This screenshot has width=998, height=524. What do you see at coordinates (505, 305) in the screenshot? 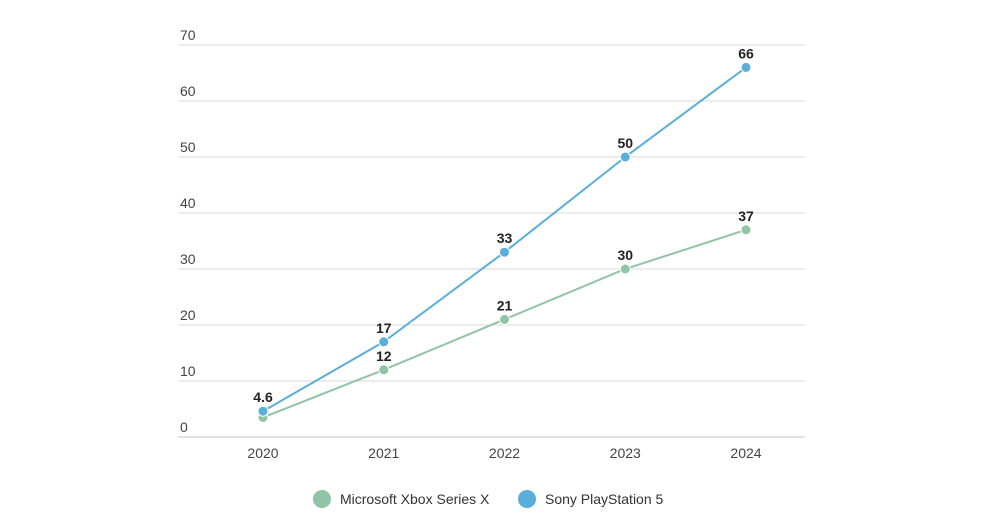
I see `data-label: 21` at bounding box center [505, 305].